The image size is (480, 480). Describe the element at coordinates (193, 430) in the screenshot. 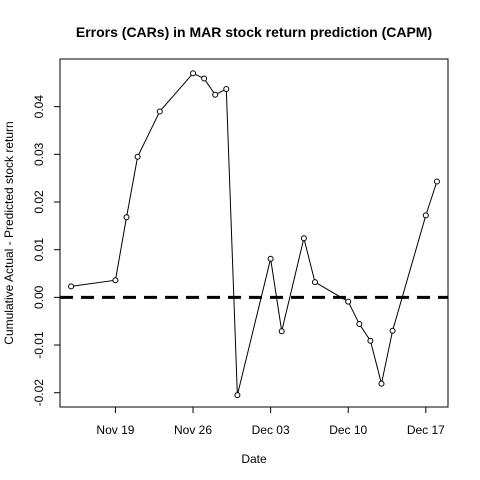

I see `x-tick-label: Nov 26` at that location.